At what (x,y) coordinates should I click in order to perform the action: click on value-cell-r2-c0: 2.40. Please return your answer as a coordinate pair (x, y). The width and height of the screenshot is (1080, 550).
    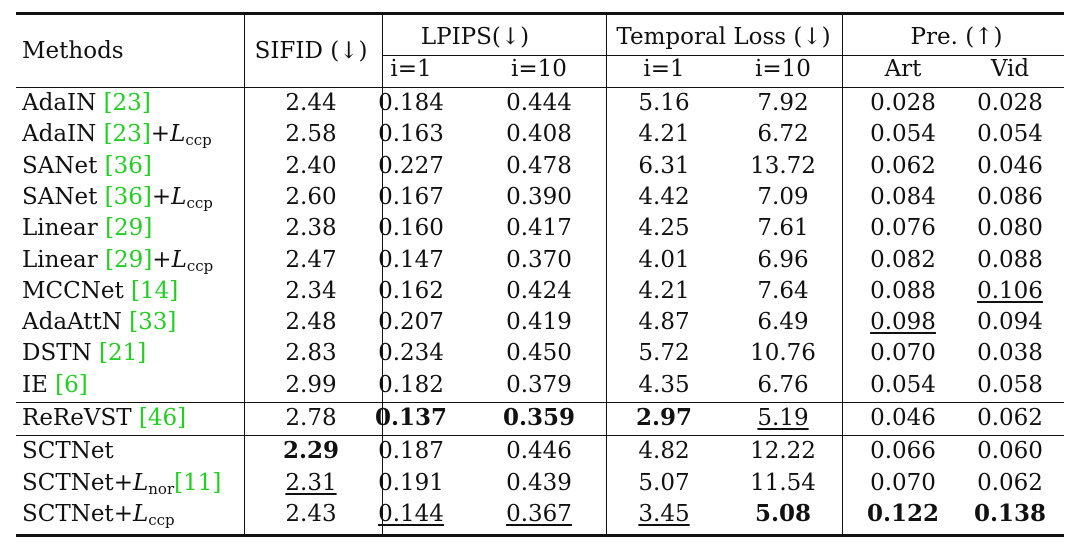
    Looking at the image, I should click on (310, 166).